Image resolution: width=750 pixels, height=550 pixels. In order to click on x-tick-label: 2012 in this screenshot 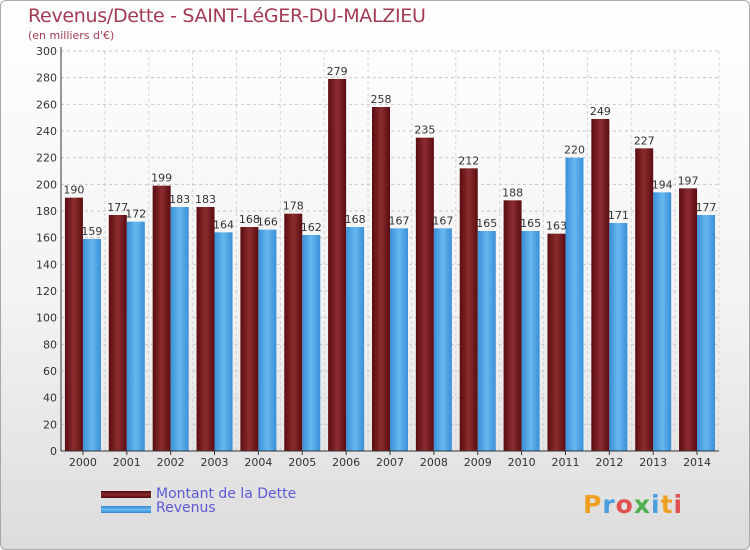, I will do `click(609, 462)`.